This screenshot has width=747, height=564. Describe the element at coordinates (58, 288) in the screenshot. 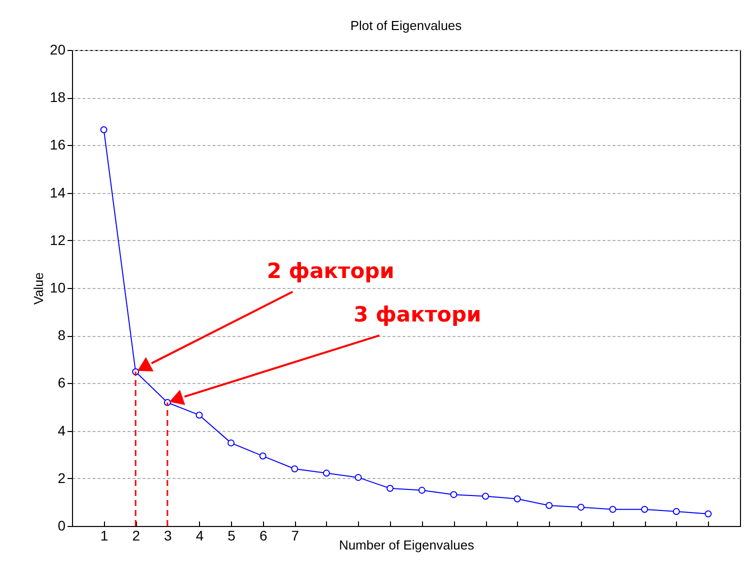

I see `y-tick-label: 10` at that location.